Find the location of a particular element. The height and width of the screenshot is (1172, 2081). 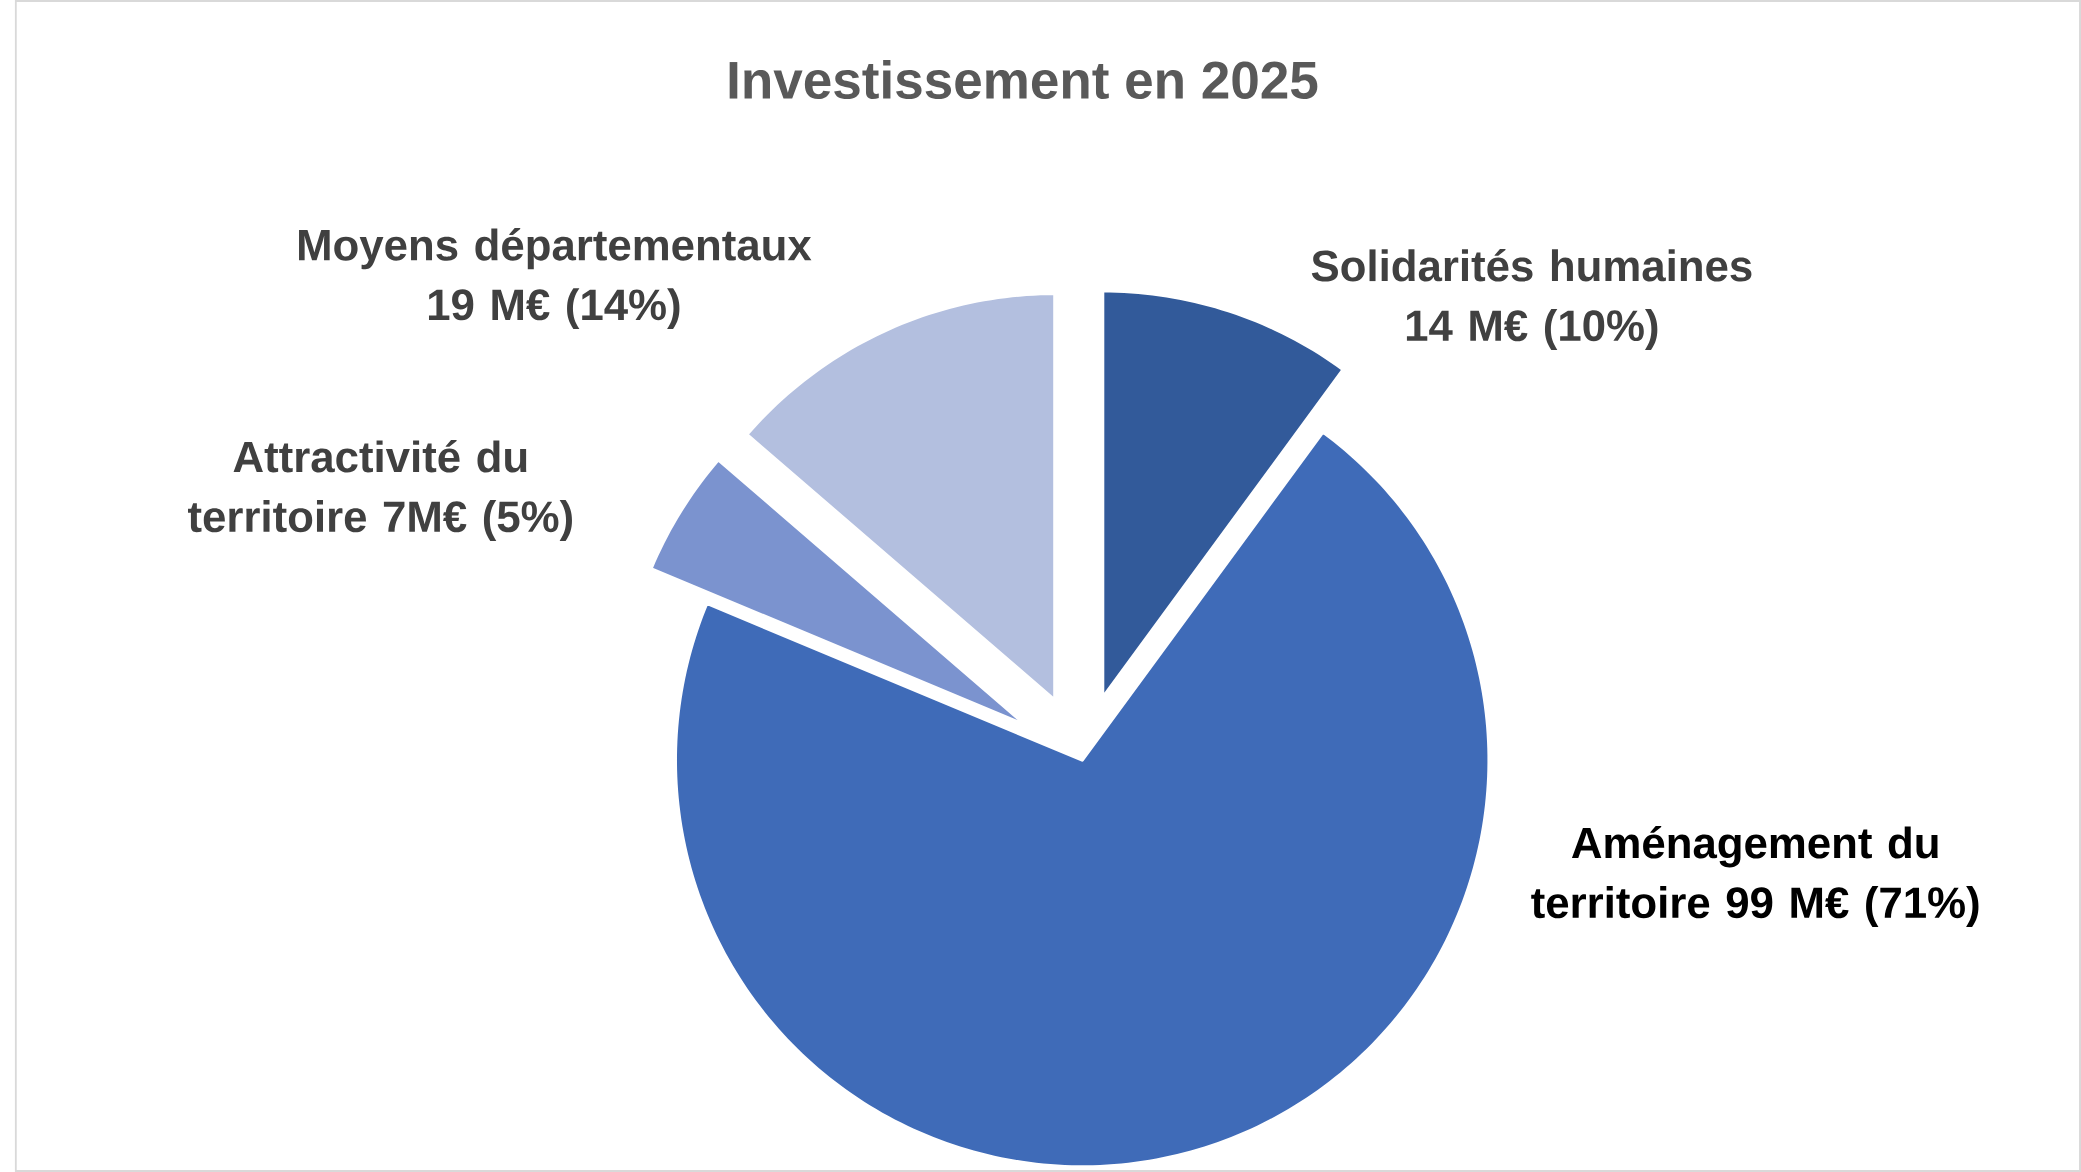

slice-label: Attractivité du territoire 7M€ (5%) is located at coordinates (380, 490).